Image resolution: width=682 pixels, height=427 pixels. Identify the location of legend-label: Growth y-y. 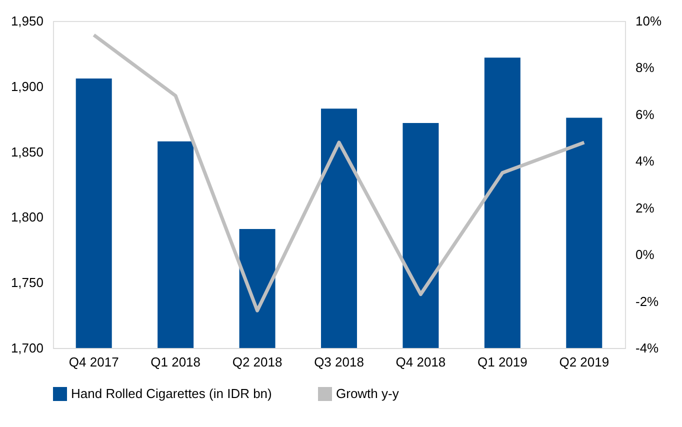
(368, 393).